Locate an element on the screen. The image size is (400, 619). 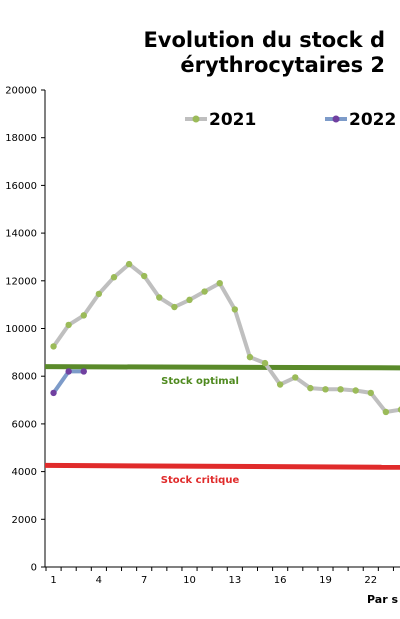
reference-line-label: Stock optimal is located at coordinates (200, 381).